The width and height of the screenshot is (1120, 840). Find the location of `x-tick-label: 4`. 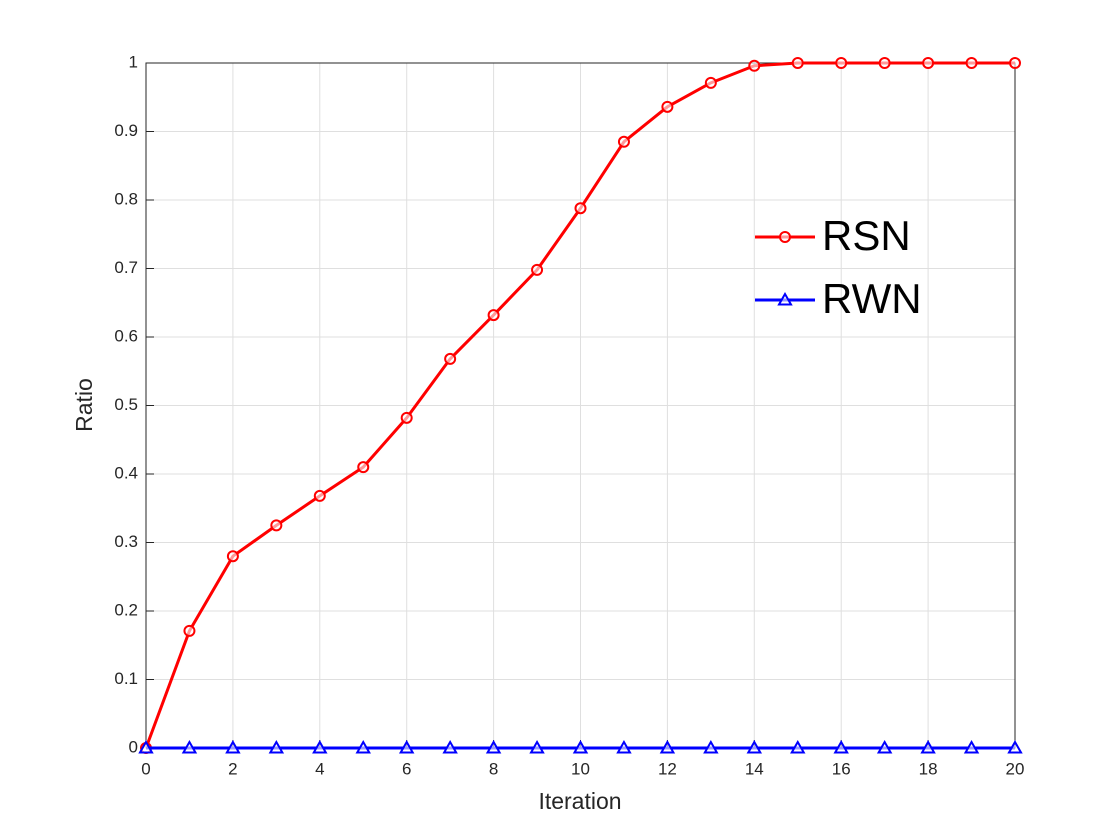

x-tick-label: 4 is located at coordinates (319, 768).